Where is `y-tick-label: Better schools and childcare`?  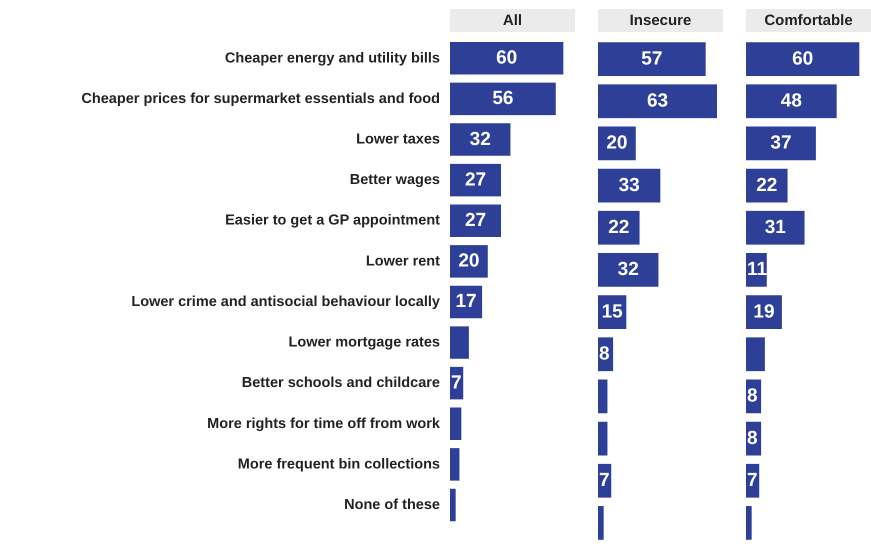
y-tick-label: Better schools and childcare is located at coordinates (341, 383).